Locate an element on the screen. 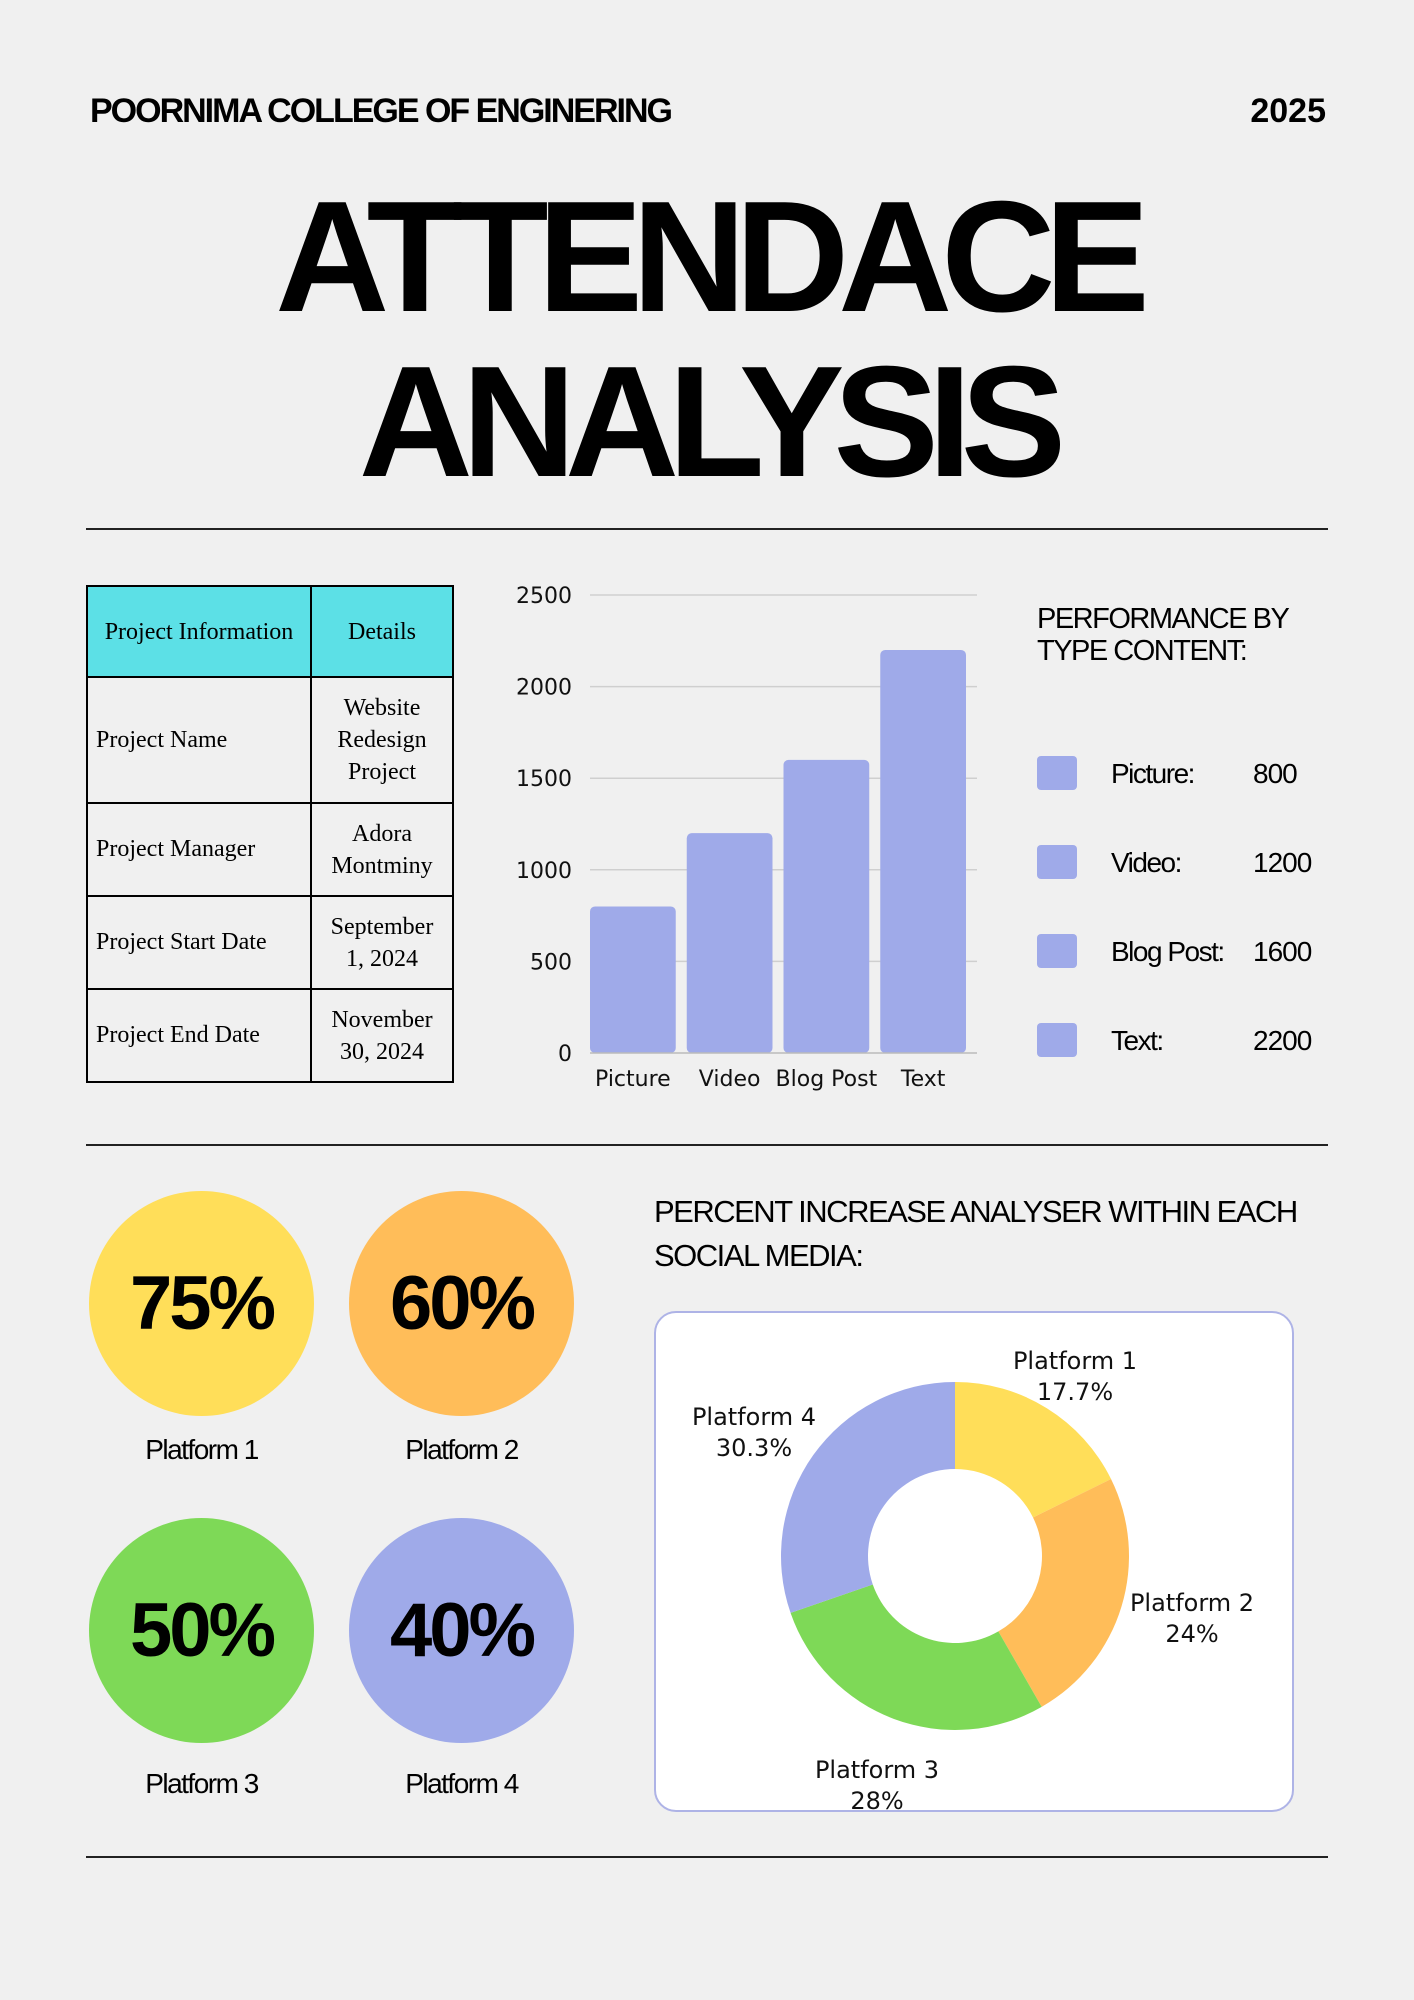 This screenshot has width=1414, height=2000. legend-value: 1600 is located at coordinates (1282, 951).